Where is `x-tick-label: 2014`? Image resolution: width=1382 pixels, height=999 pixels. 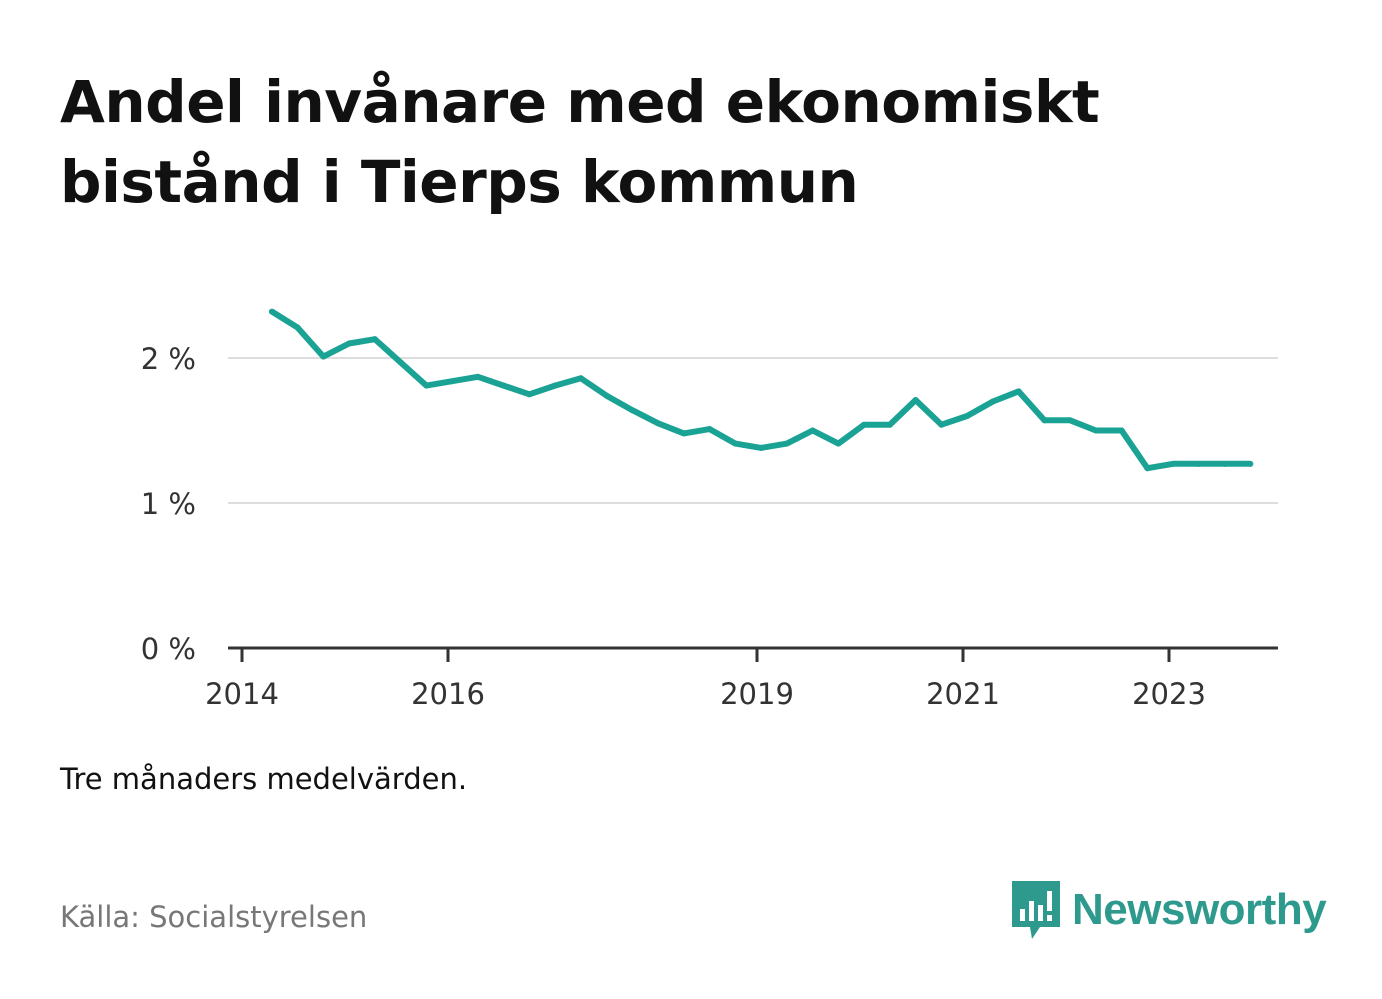 x-tick-label: 2014 is located at coordinates (242, 694).